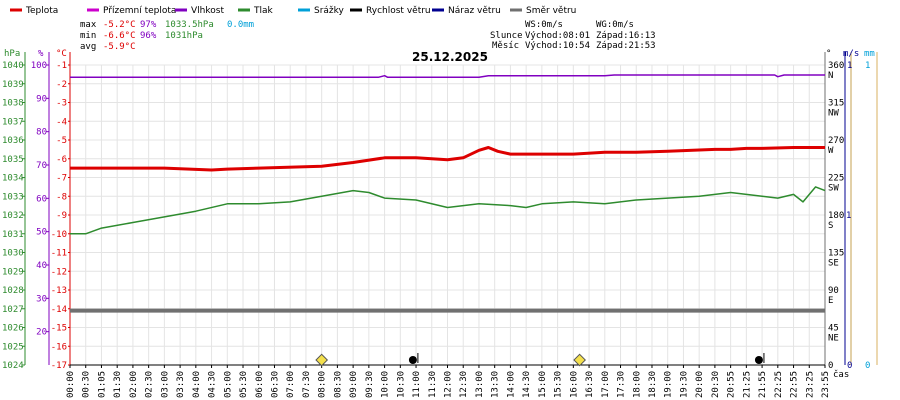  I want to click on pct-tick-label: 80, so click(41, 133).